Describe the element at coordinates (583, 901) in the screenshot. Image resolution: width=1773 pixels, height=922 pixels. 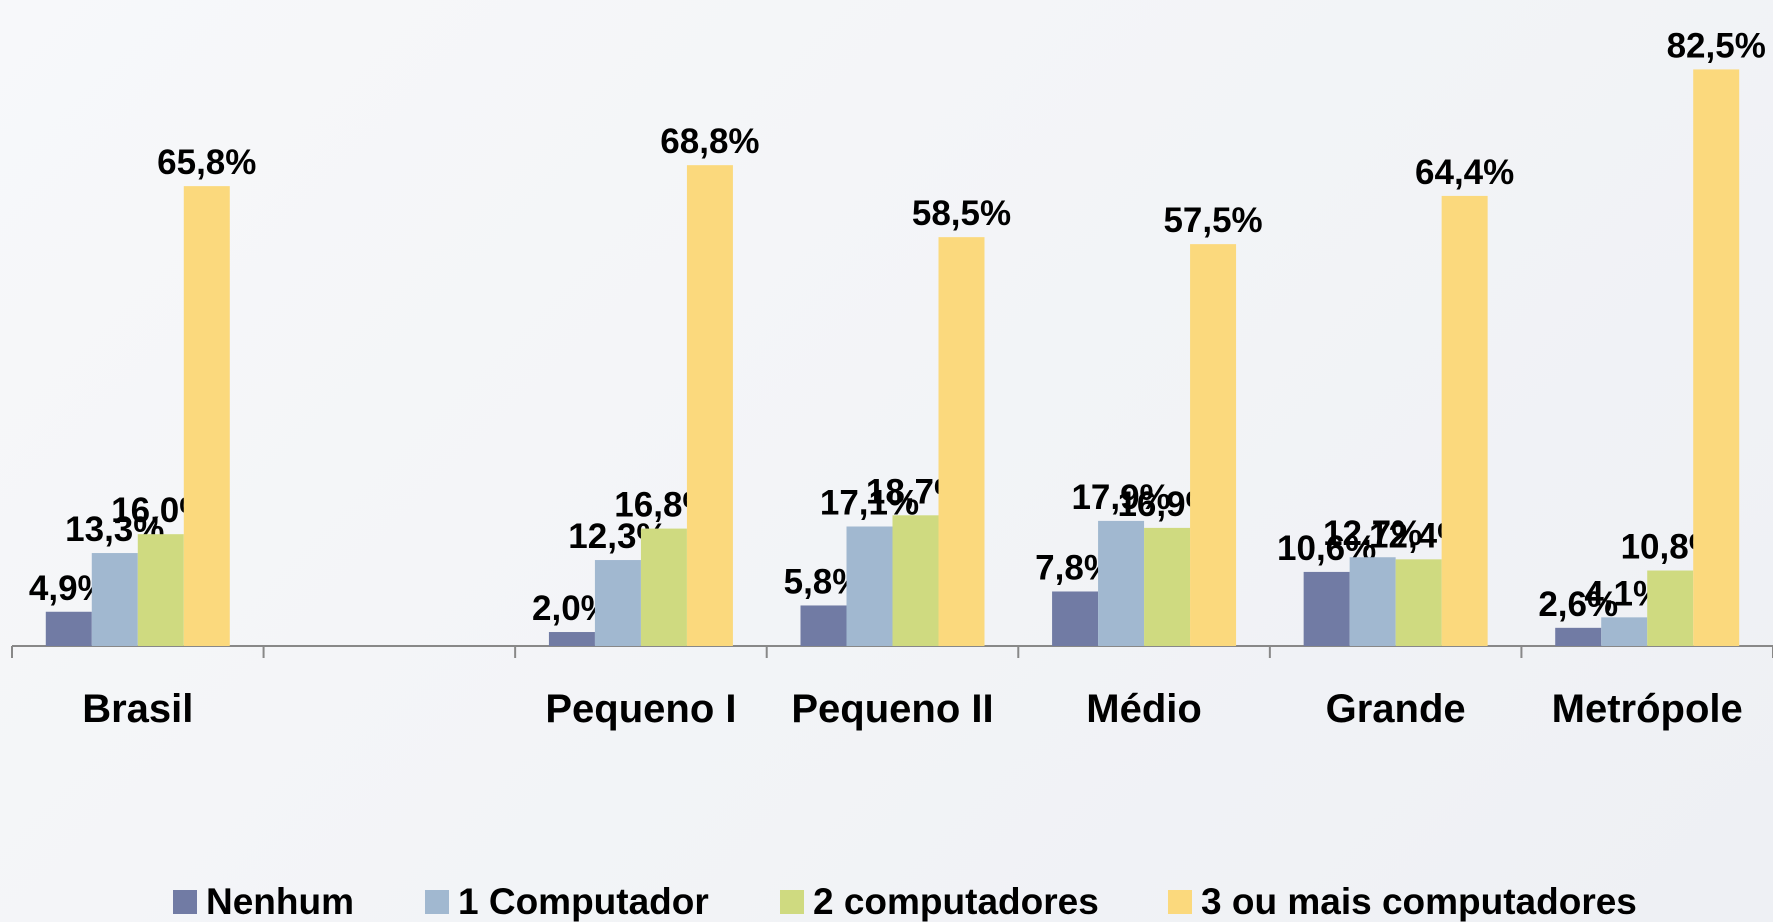
I see `legend-label: 1 Computador` at that location.